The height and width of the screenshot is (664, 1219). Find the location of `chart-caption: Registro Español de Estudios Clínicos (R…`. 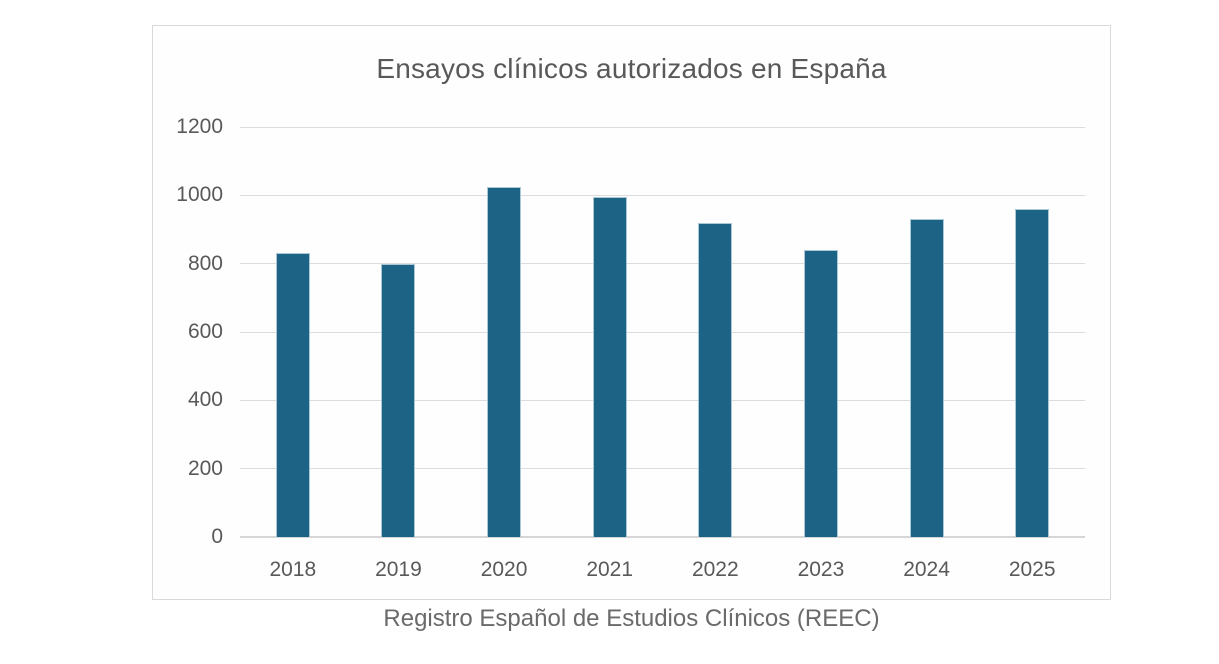

chart-caption: Registro Español de Estudios Clínicos (R… is located at coordinates (631, 618).